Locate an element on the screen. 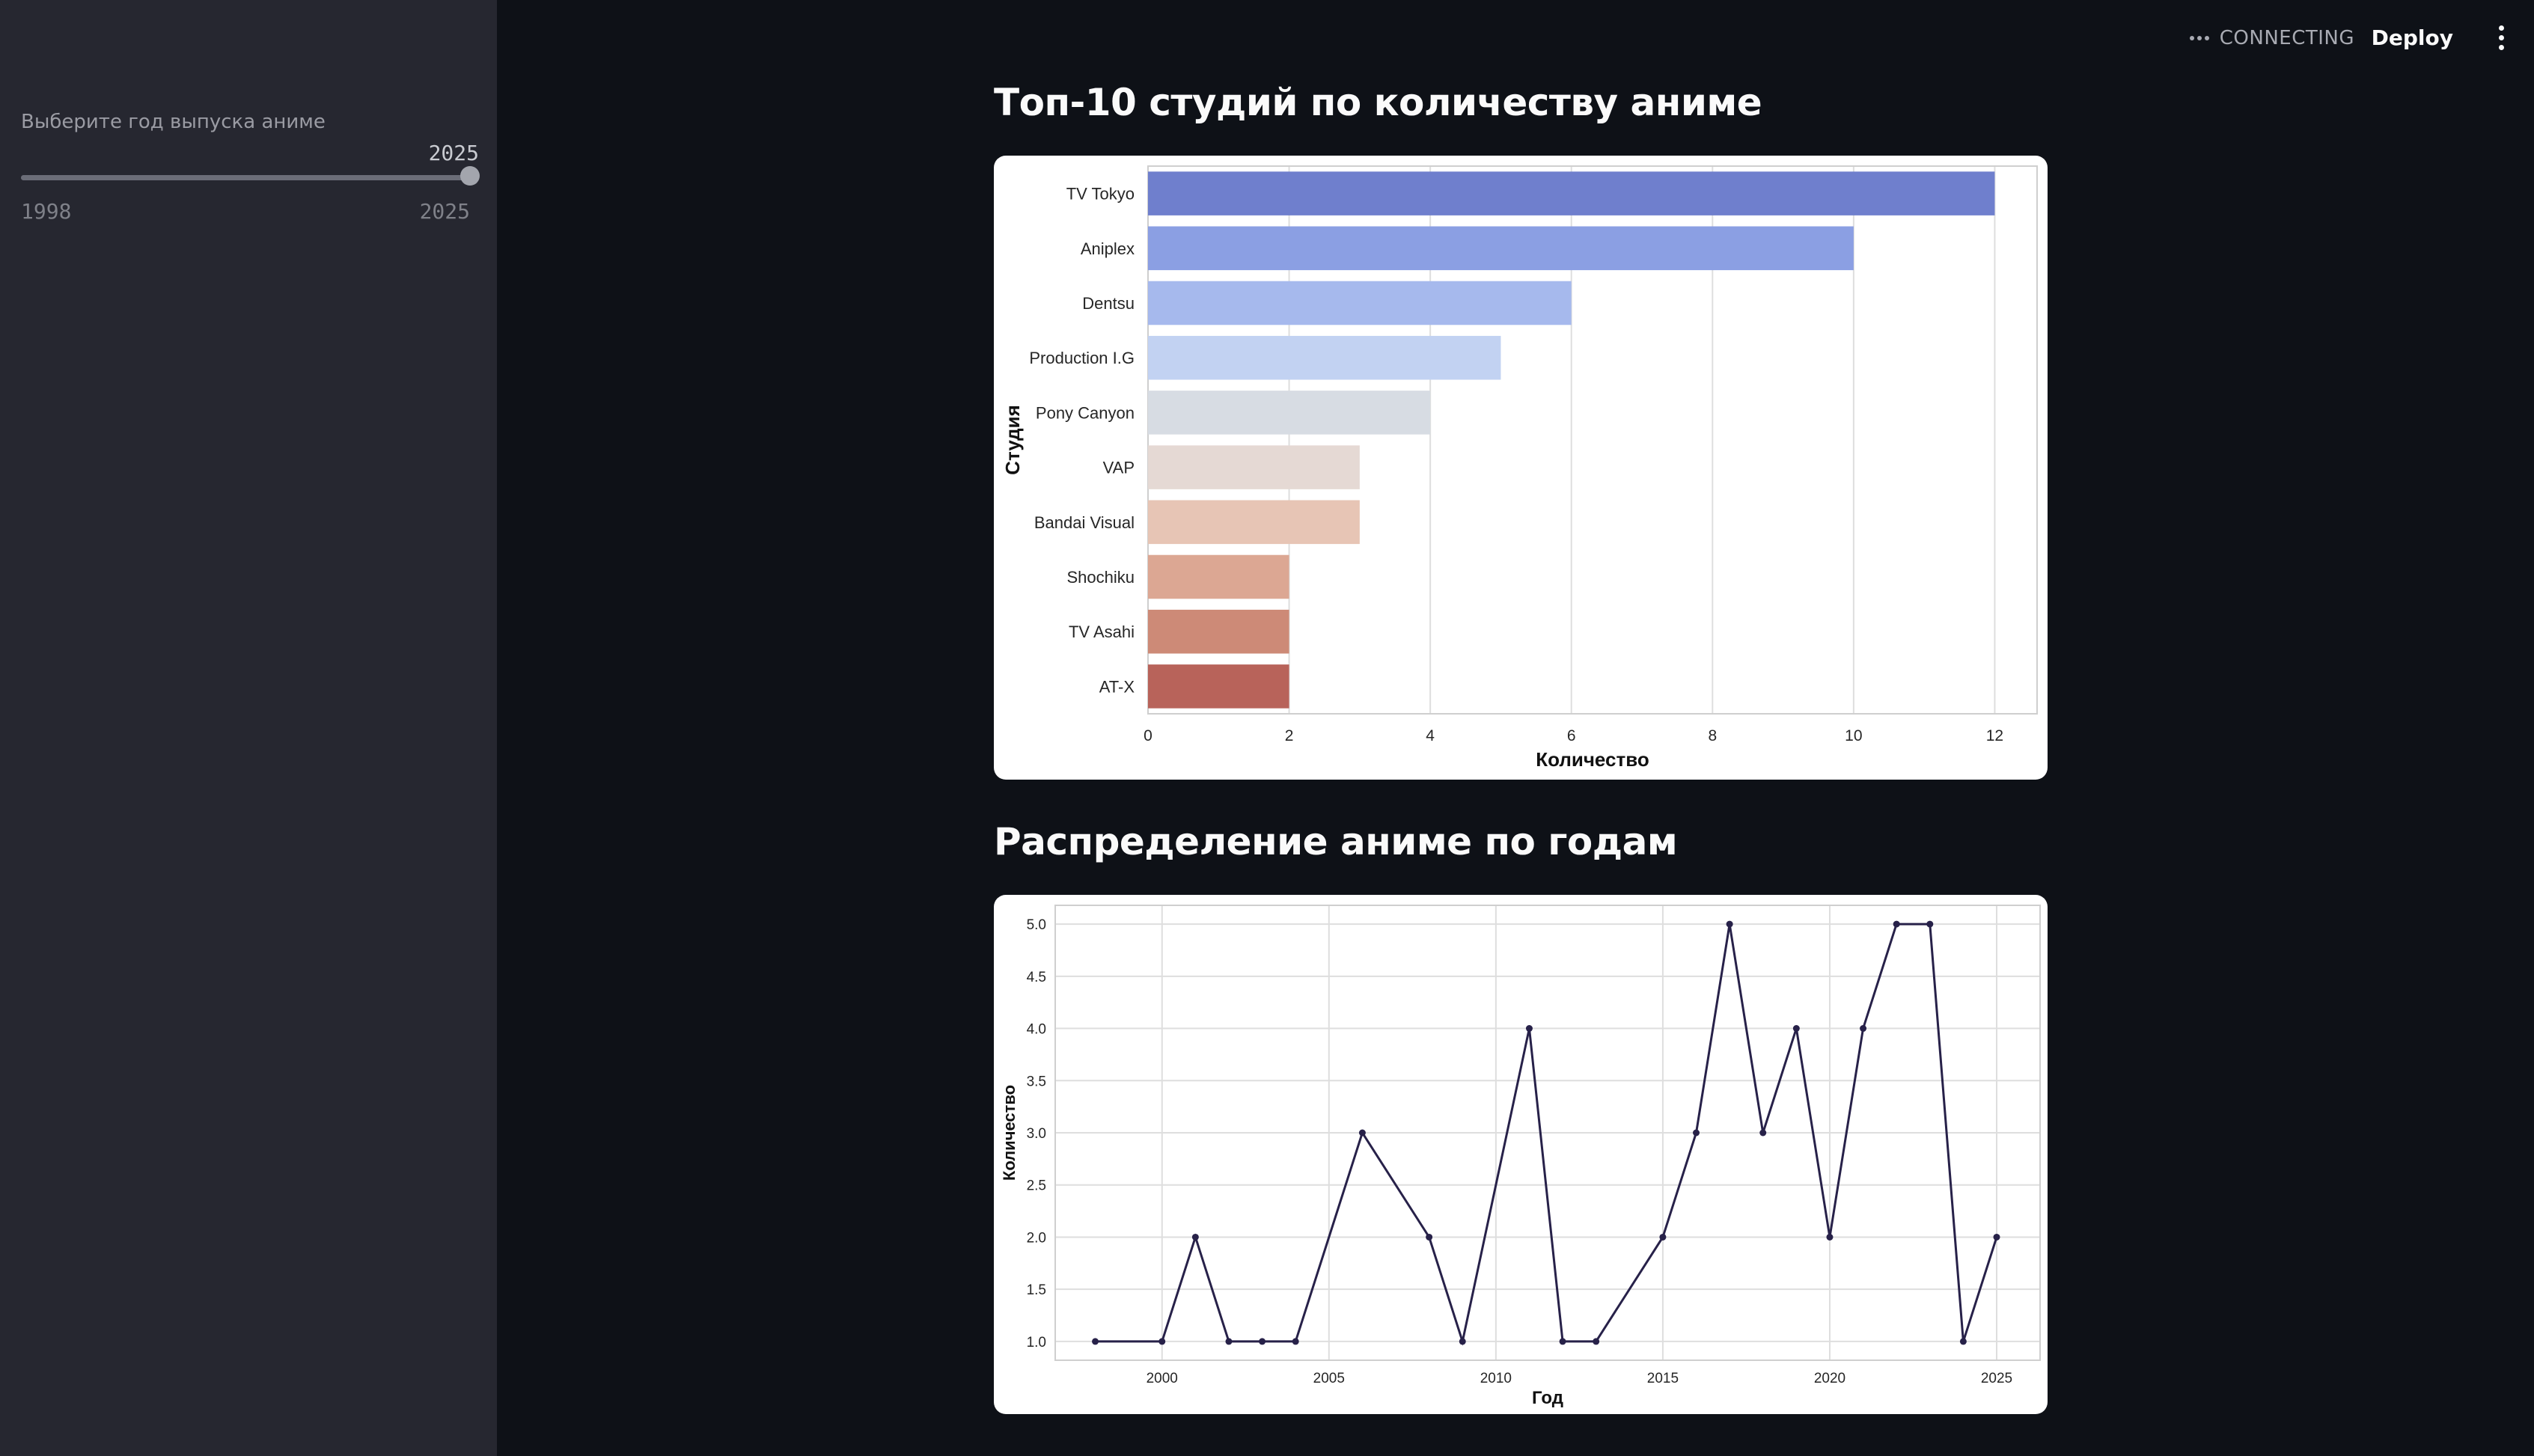 The image size is (2534, 1456). y-tick-label: Shochiku is located at coordinates (1100, 577).